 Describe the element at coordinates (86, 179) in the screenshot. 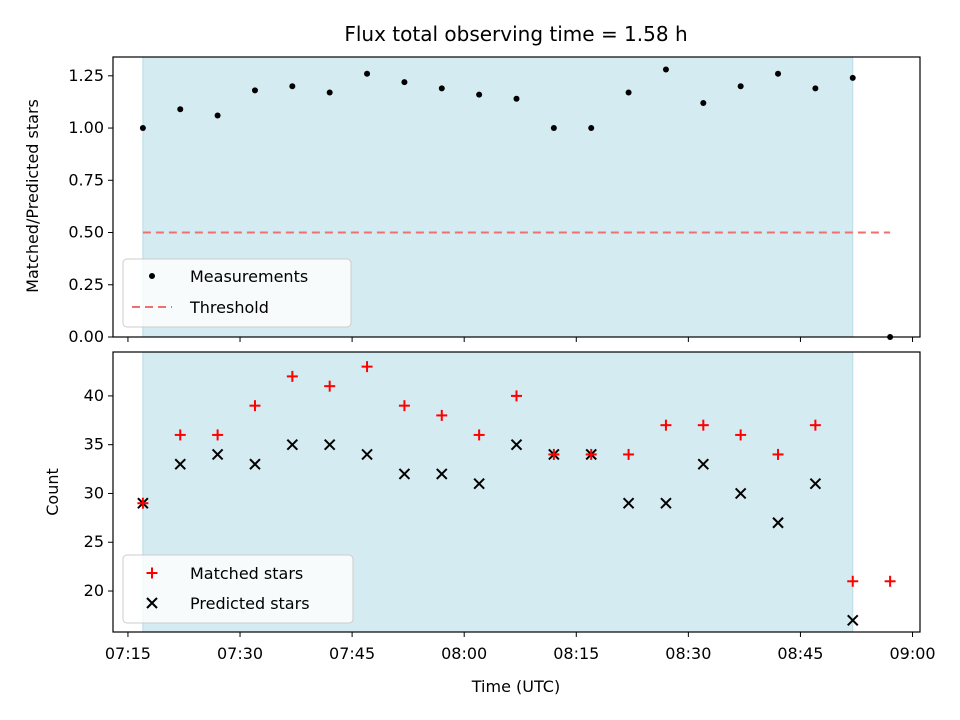

I see `top-y-tick-label: 0.75` at that location.